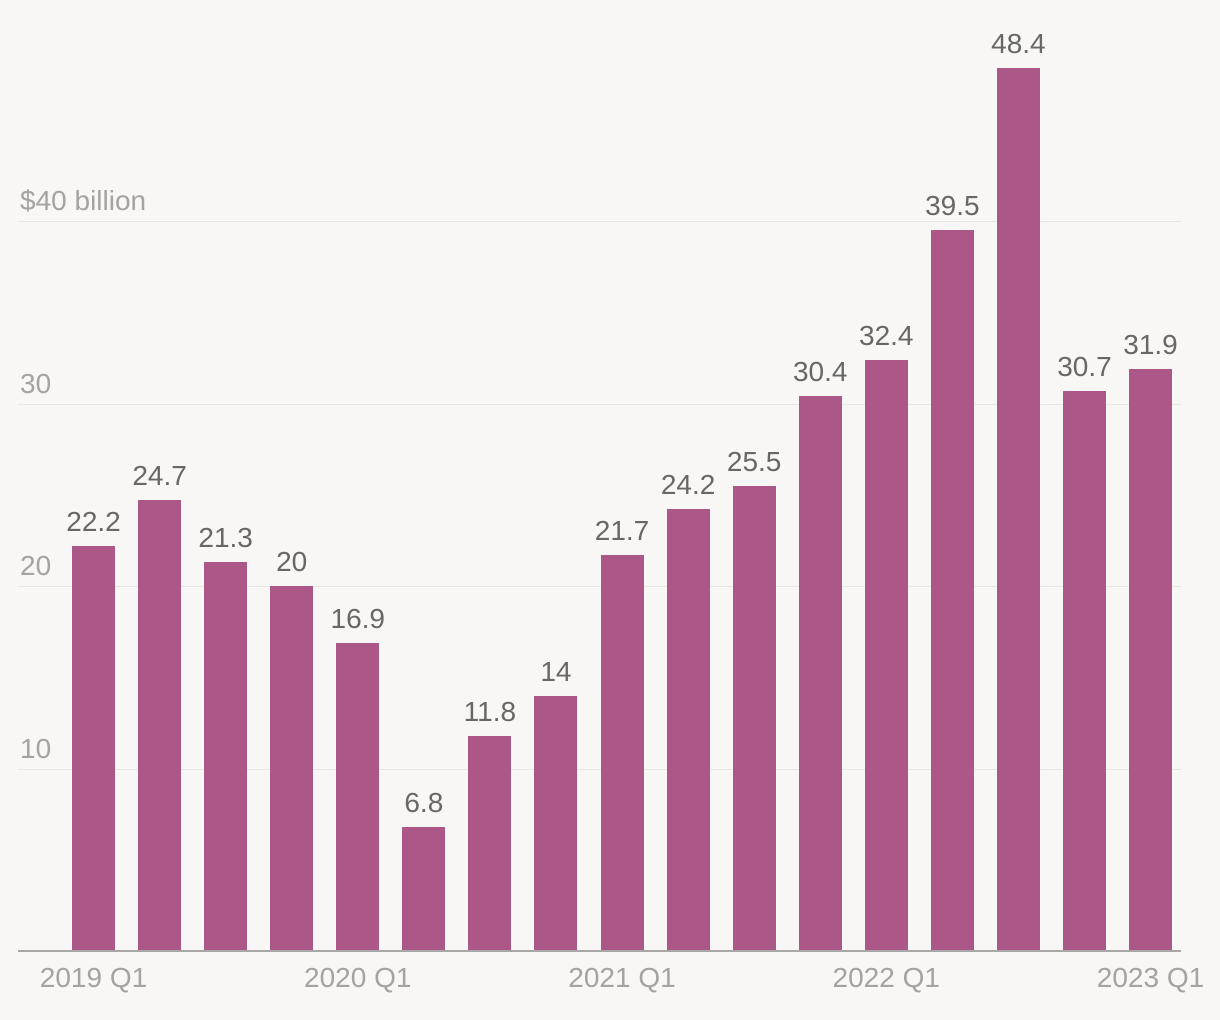 The width and height of the screenshot is (1220, 1020). Describe the element at coordinates (225, 538) in the screenshot. I see `bar-value-label: 21.3` at that location.